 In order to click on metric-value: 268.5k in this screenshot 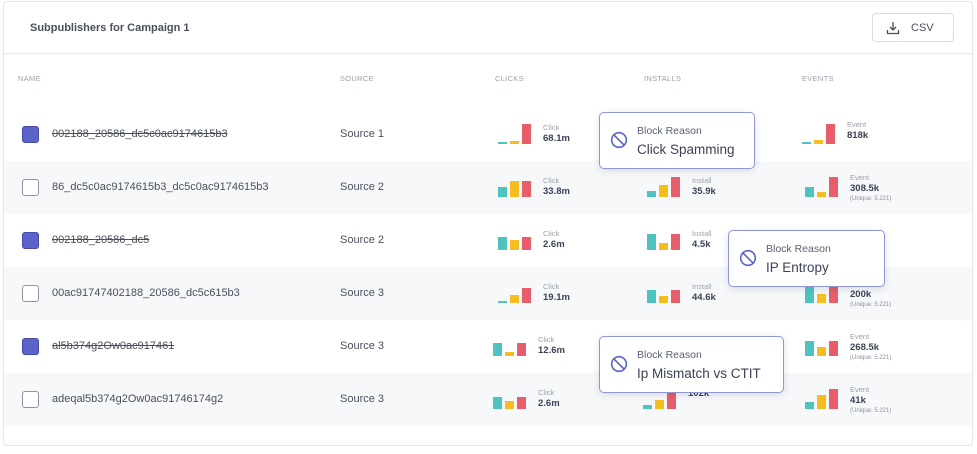, I will do `click(865, 347)`.